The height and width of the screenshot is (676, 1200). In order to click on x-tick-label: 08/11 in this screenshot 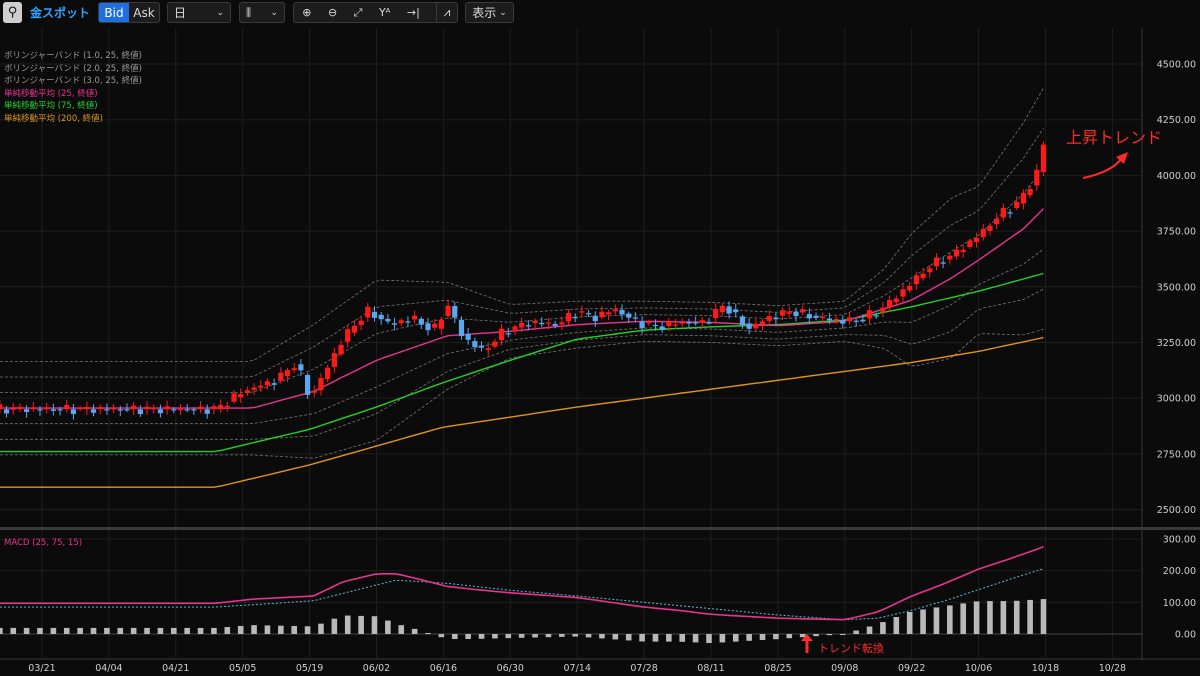, I will do `click(710, 668)`.